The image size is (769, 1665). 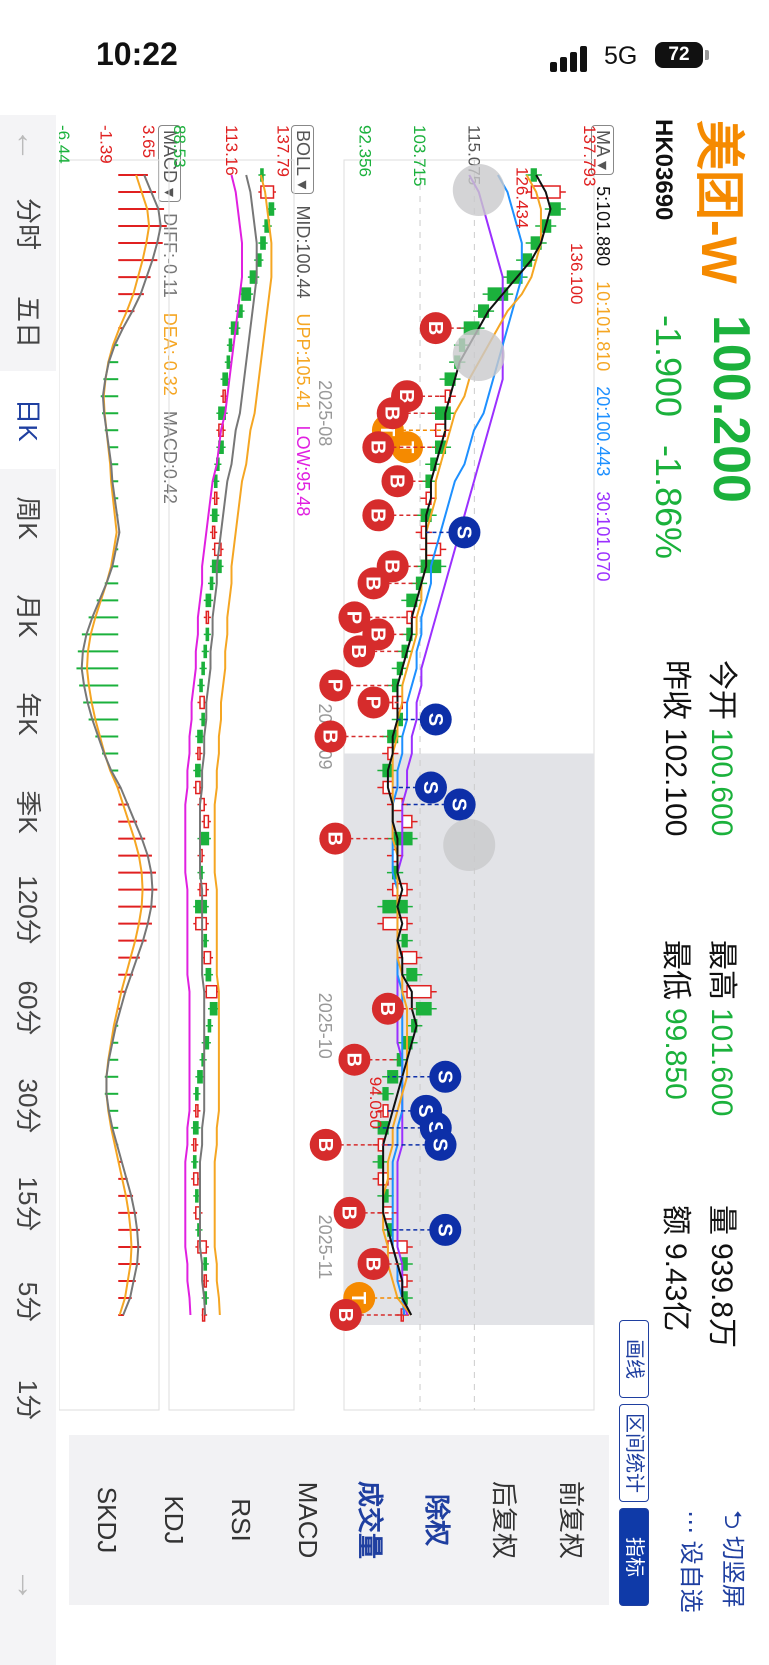 What do you see at coordinates (675, 1220) in the screenshot?
I see `amount-label: 额` at bounding box center [675, 1220].